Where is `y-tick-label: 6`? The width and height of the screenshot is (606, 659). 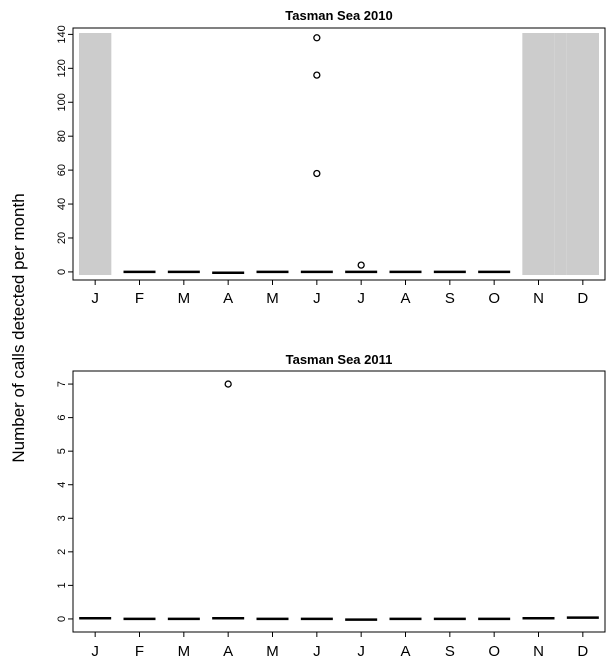
y-tick-label: 6 is located at coordinates (62, 418).